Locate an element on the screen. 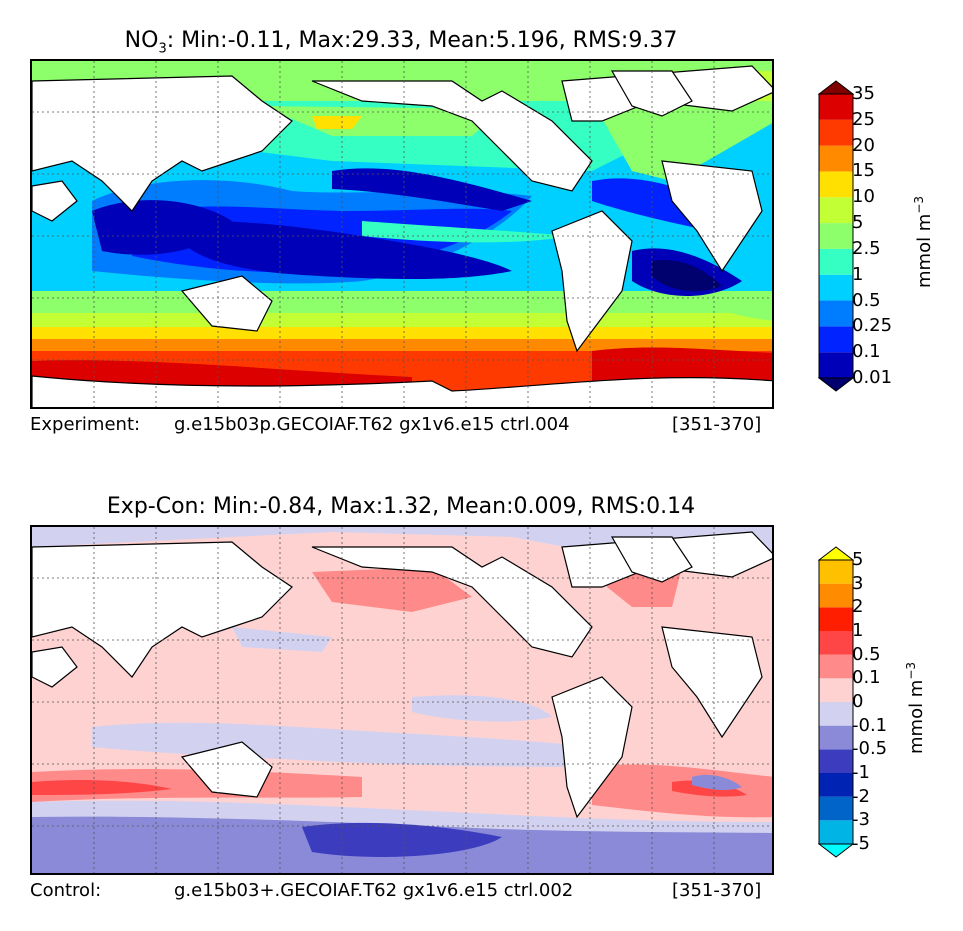  panel2-colorbar-tick-label: 2 is located at coordinates (858, 607).